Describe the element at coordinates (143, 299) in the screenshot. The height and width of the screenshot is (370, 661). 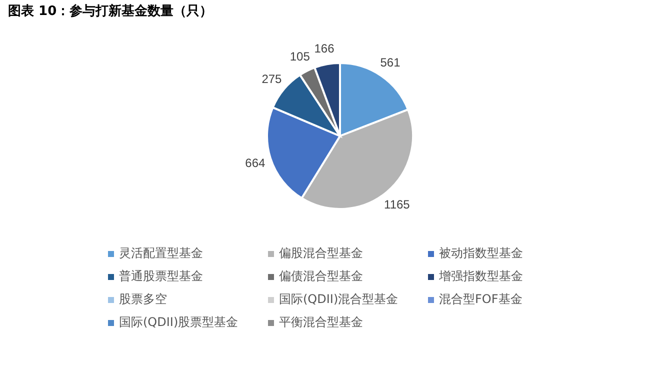
I see `legend-label: 股票多空` at that location.